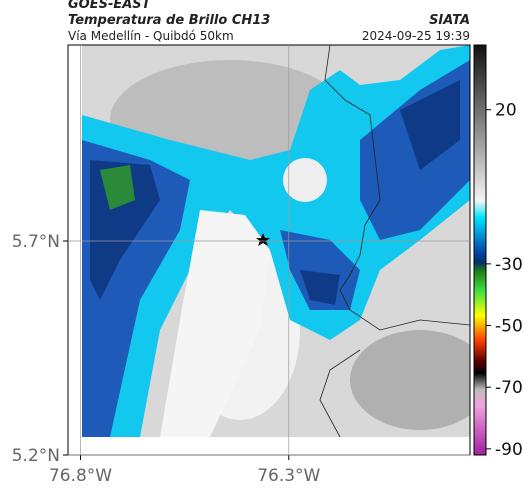  Describe the element at coordinates (110, 6) in the screenshot. I see `source: GOES-EAST` at that location.